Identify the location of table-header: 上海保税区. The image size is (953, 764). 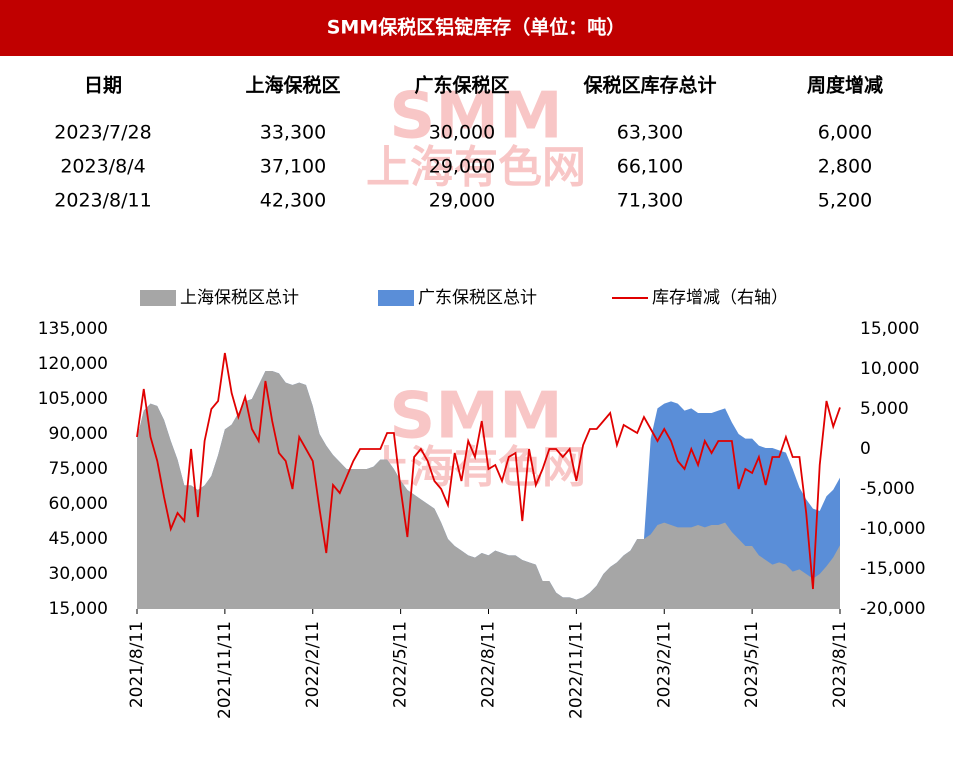
(292, 85).